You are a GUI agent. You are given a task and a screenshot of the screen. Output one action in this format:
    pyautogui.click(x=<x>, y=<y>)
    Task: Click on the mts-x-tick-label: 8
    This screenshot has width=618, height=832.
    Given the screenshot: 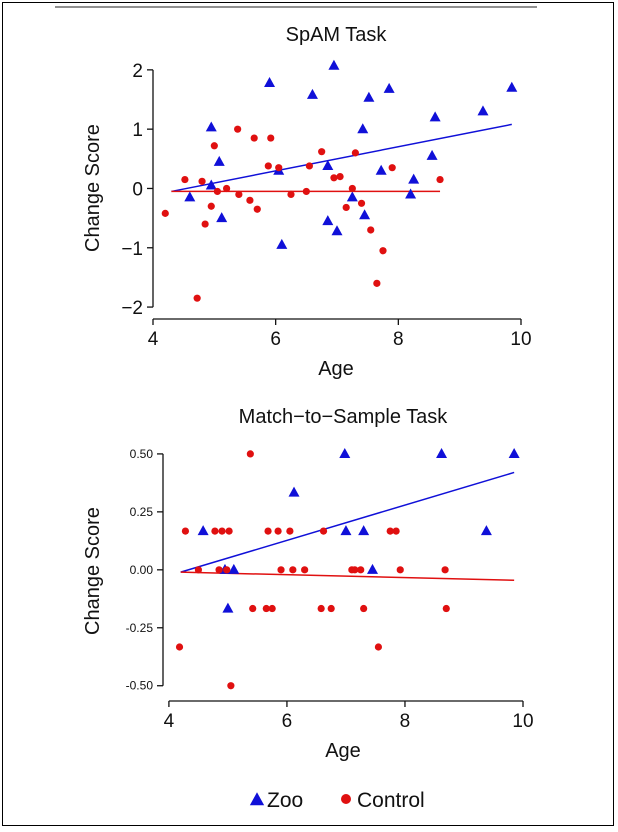 What is the action you would take?
    pyautogui.click(x=405, y=721)
    